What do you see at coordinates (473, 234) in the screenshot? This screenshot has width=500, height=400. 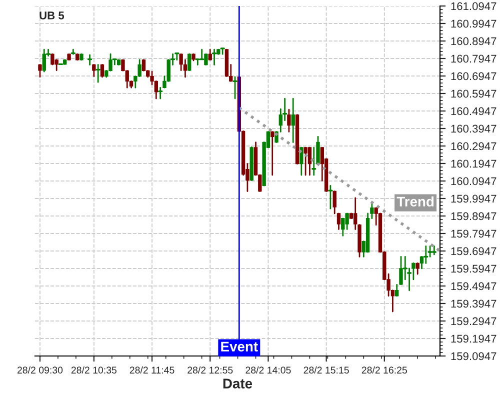 I see `y-tick-label: 159.7947` at bounding box center [473, 234].